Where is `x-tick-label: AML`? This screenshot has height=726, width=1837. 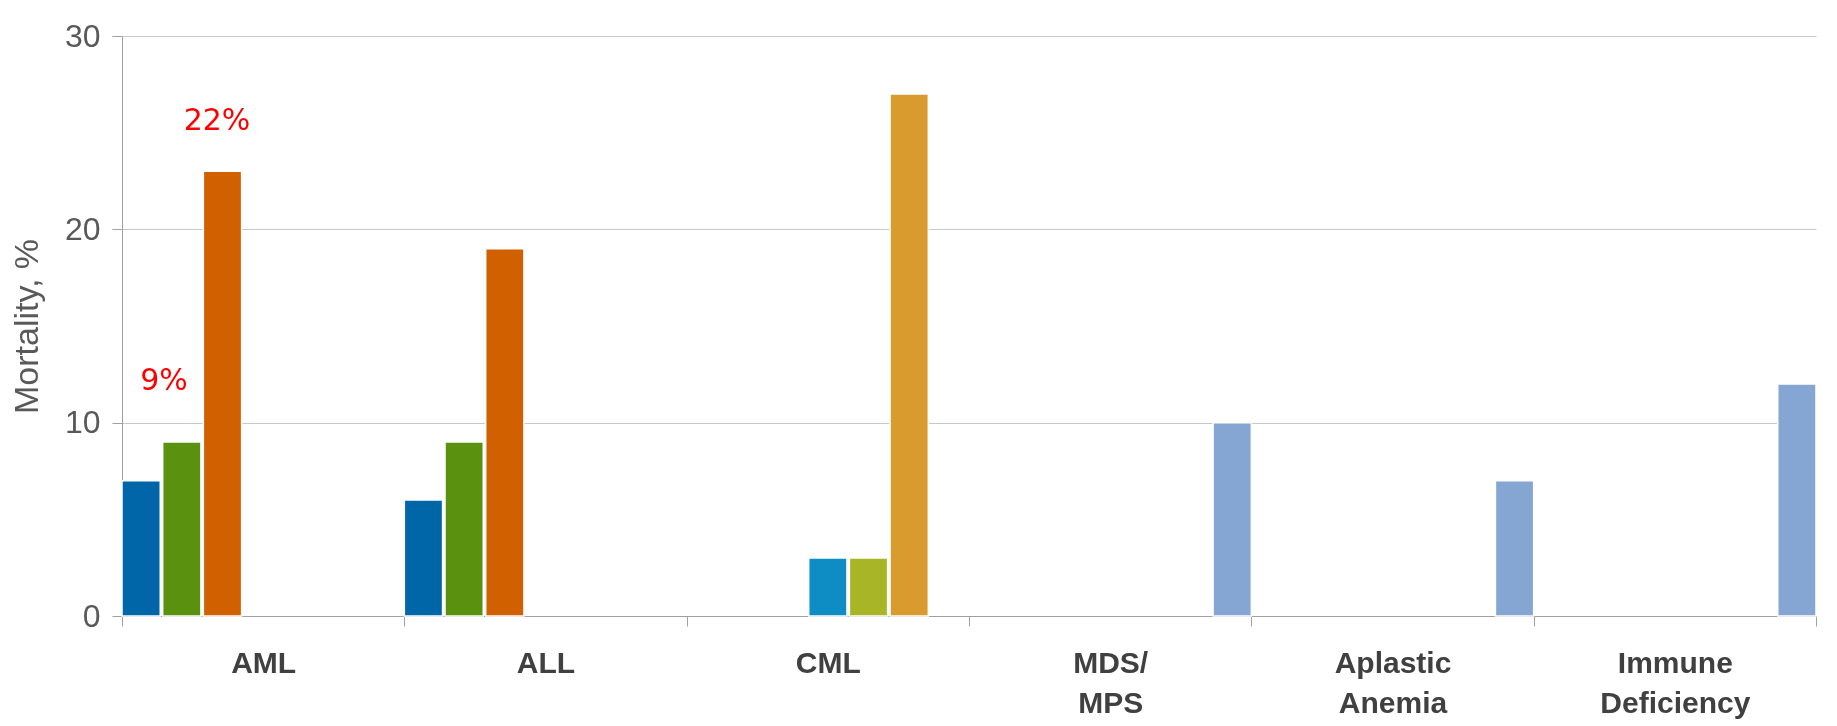 x-tick-label: AML is located at coordinates (264, 662).